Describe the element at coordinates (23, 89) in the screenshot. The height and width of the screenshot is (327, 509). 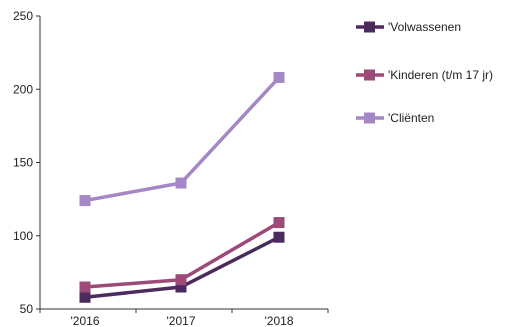
I see `y-tick-label-200: 200` at that location.